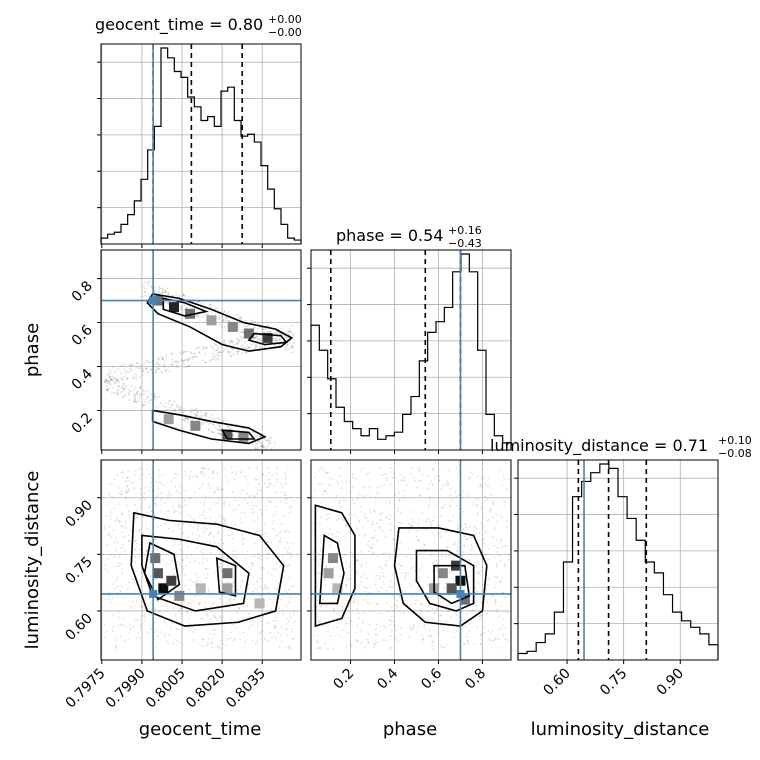  I want to click on histogram-geocent_time, so click(201, 145).